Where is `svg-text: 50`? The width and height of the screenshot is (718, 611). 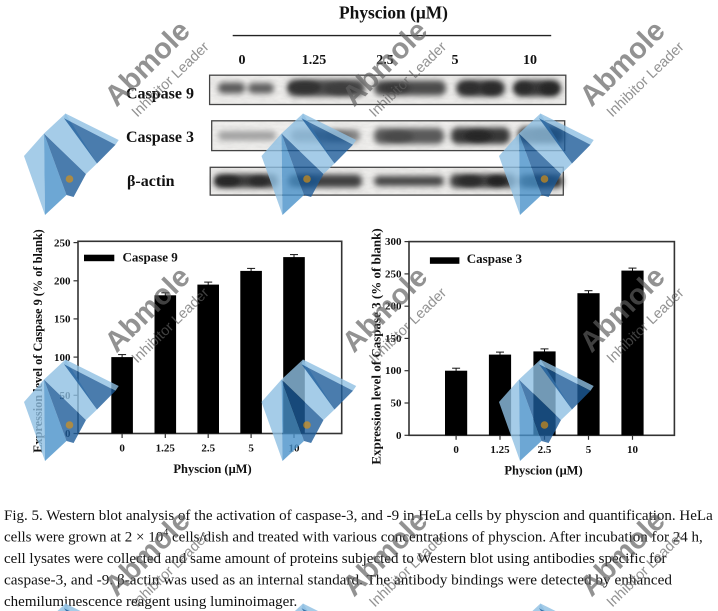 svg-text: 50 is located at coordinates (397, 404).